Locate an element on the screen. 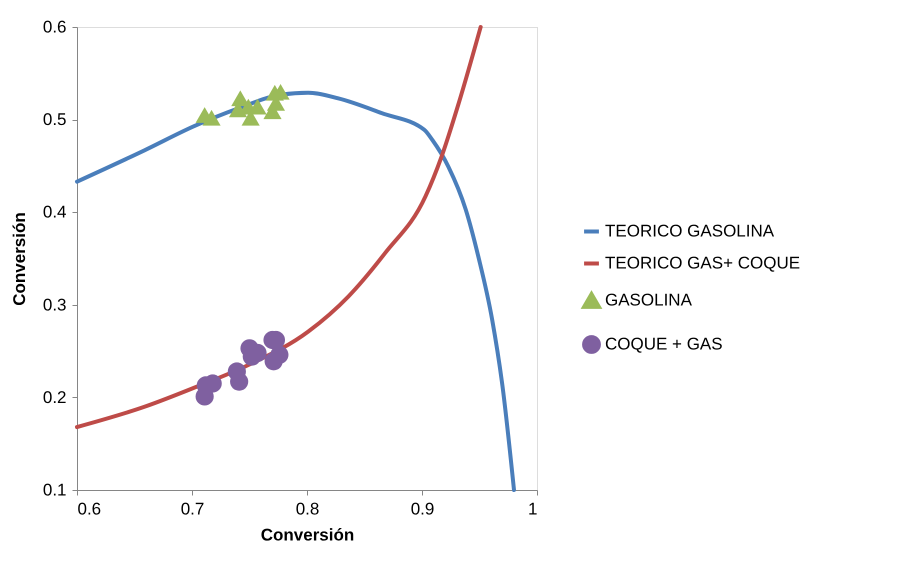  y-tick-label: 0.1 is located at coordinates (54, 490).